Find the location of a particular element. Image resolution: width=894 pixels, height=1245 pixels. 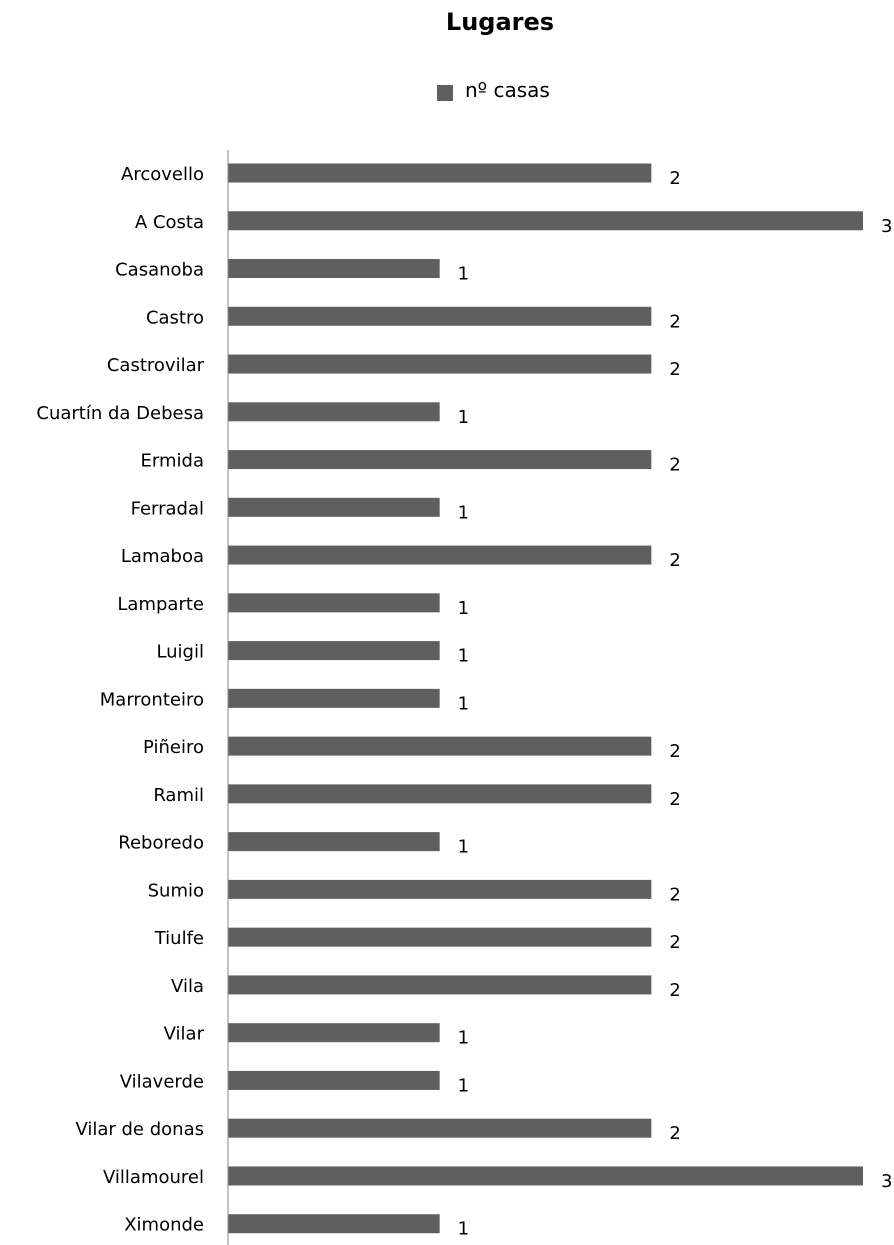

category-label: Lamaboa is located at coordinates (162, 556).